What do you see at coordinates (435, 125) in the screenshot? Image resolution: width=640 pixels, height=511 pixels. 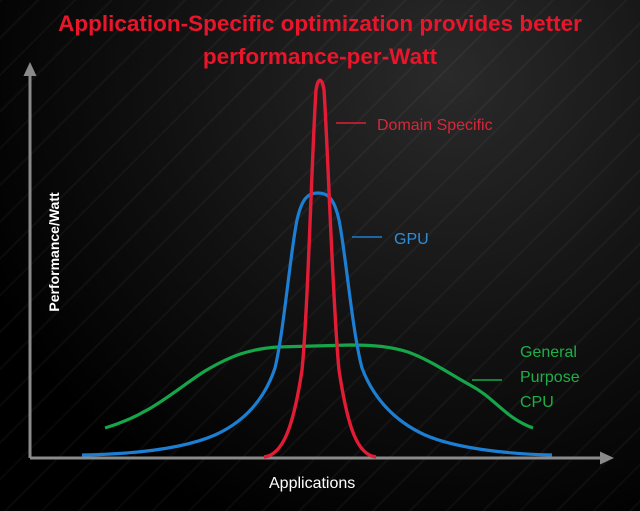 I see `domain-specific-label: Domain Specific` at bounding box center [435, 125].